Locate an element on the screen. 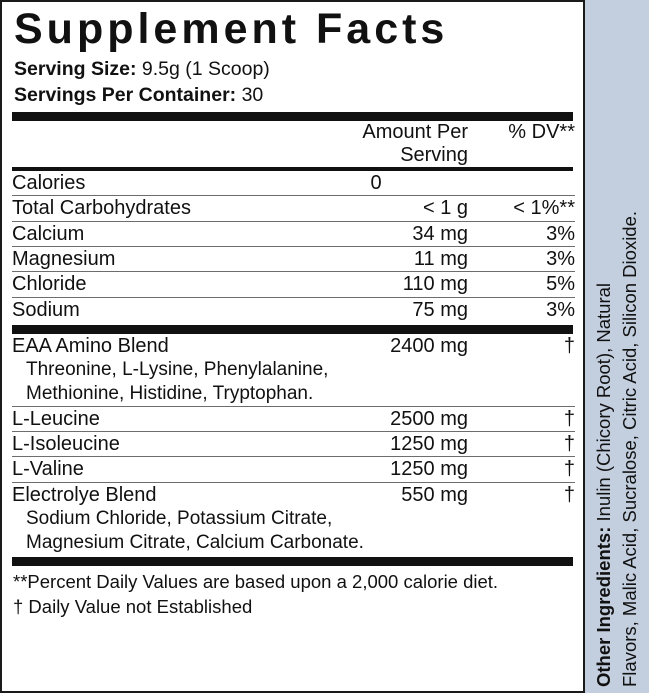 The height and width of the screenshot is (693, 649). nutrient-name: Magnesium is located at coordinates (64, 258).